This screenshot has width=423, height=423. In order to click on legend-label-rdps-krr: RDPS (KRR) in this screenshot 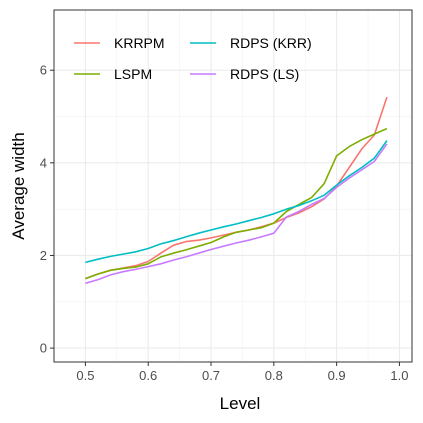, I will do `click(271, 43)`.